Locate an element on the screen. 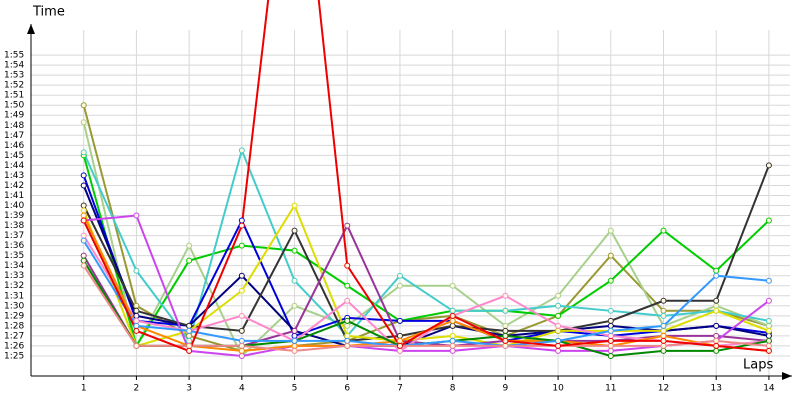 This screenshot has width=800, height=400. x-tick-label: 4 is located at coordinates (242, 389).